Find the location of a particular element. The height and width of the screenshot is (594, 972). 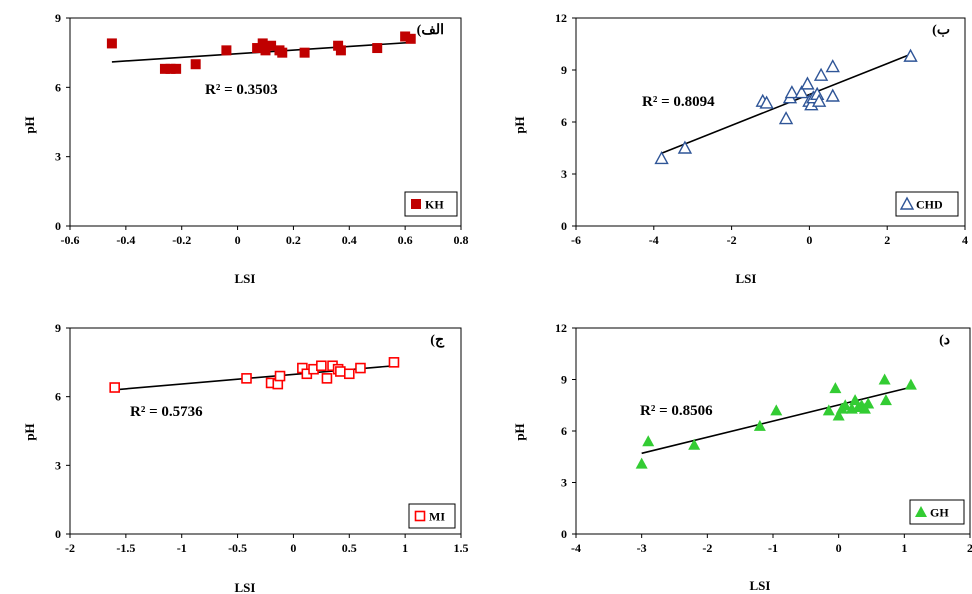

x-tick-label: -4 is located at coordinates (654, 240).